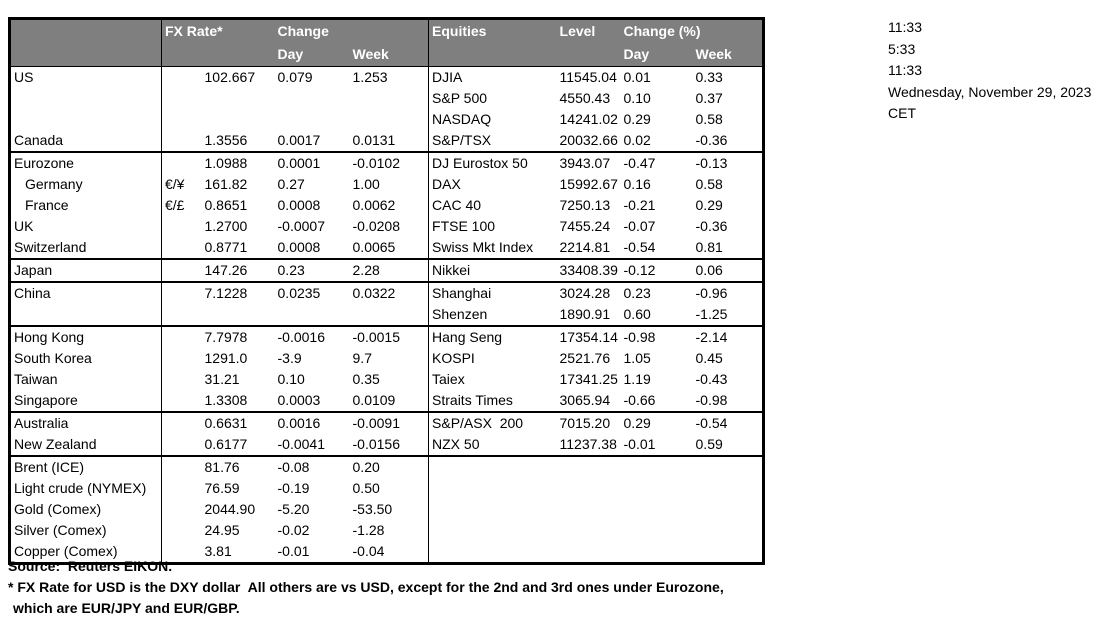 This screenshot has width=1112, height=619. I want to click on region-label, so click(85, 98).